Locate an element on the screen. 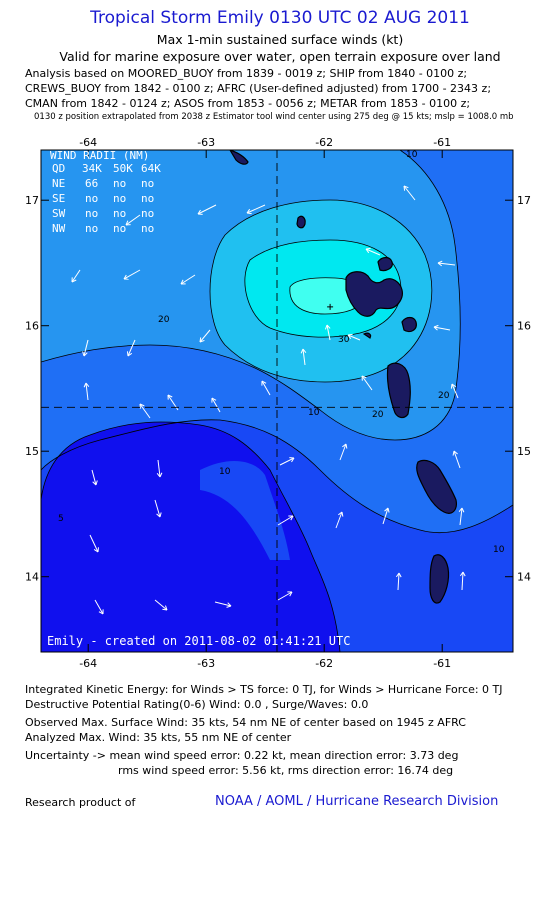  island-guadeloupe is located at coordinates (374, 294).